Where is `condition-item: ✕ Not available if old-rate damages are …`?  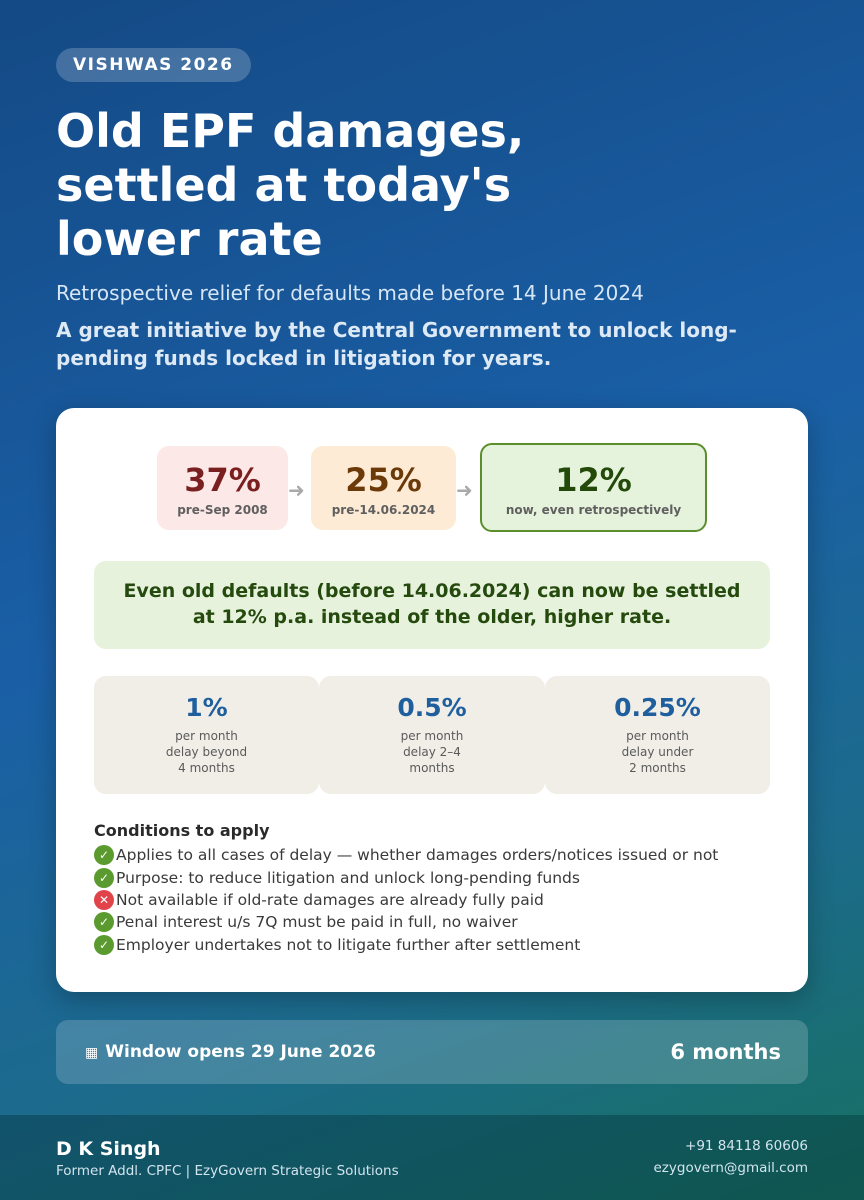 condition-item: ✕ Not available if old-rate damages are … is located at coordinates (444, 900).